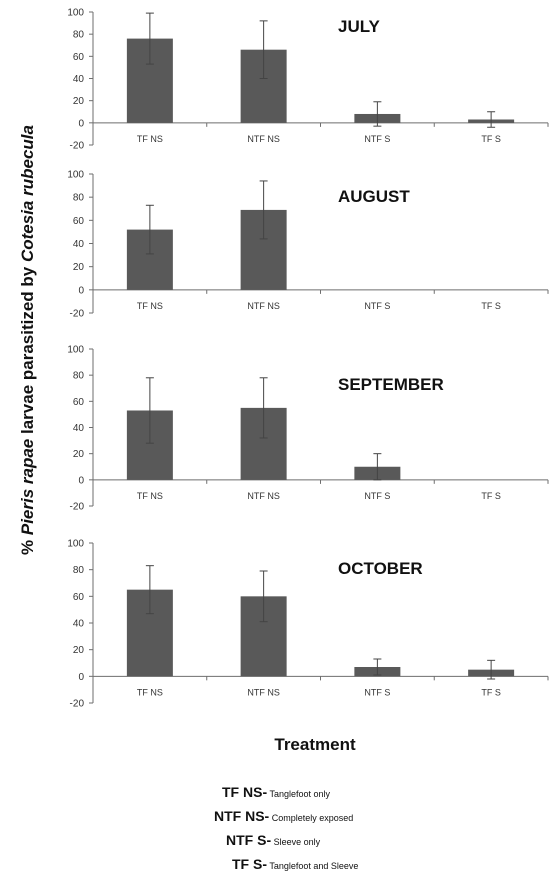 The height and width of the screenshot is (877, 556). Describe the element at coordinates (315, 744) in the screenshot. I see `x-axis-label: Treatment` at that location.